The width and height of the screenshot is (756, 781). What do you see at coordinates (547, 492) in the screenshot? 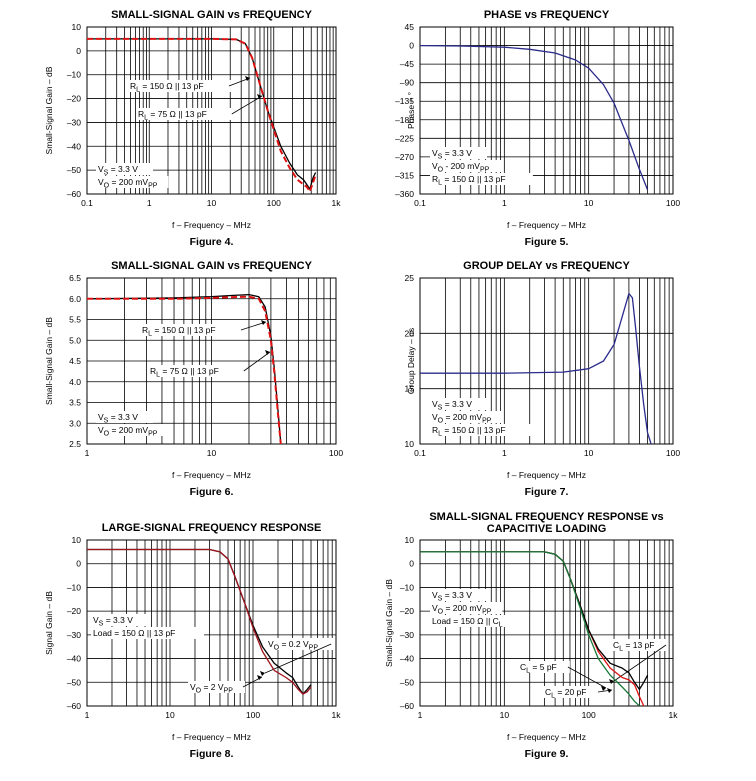
I see `figure-caption: Figure 7.` at bounding box center [547, 492].